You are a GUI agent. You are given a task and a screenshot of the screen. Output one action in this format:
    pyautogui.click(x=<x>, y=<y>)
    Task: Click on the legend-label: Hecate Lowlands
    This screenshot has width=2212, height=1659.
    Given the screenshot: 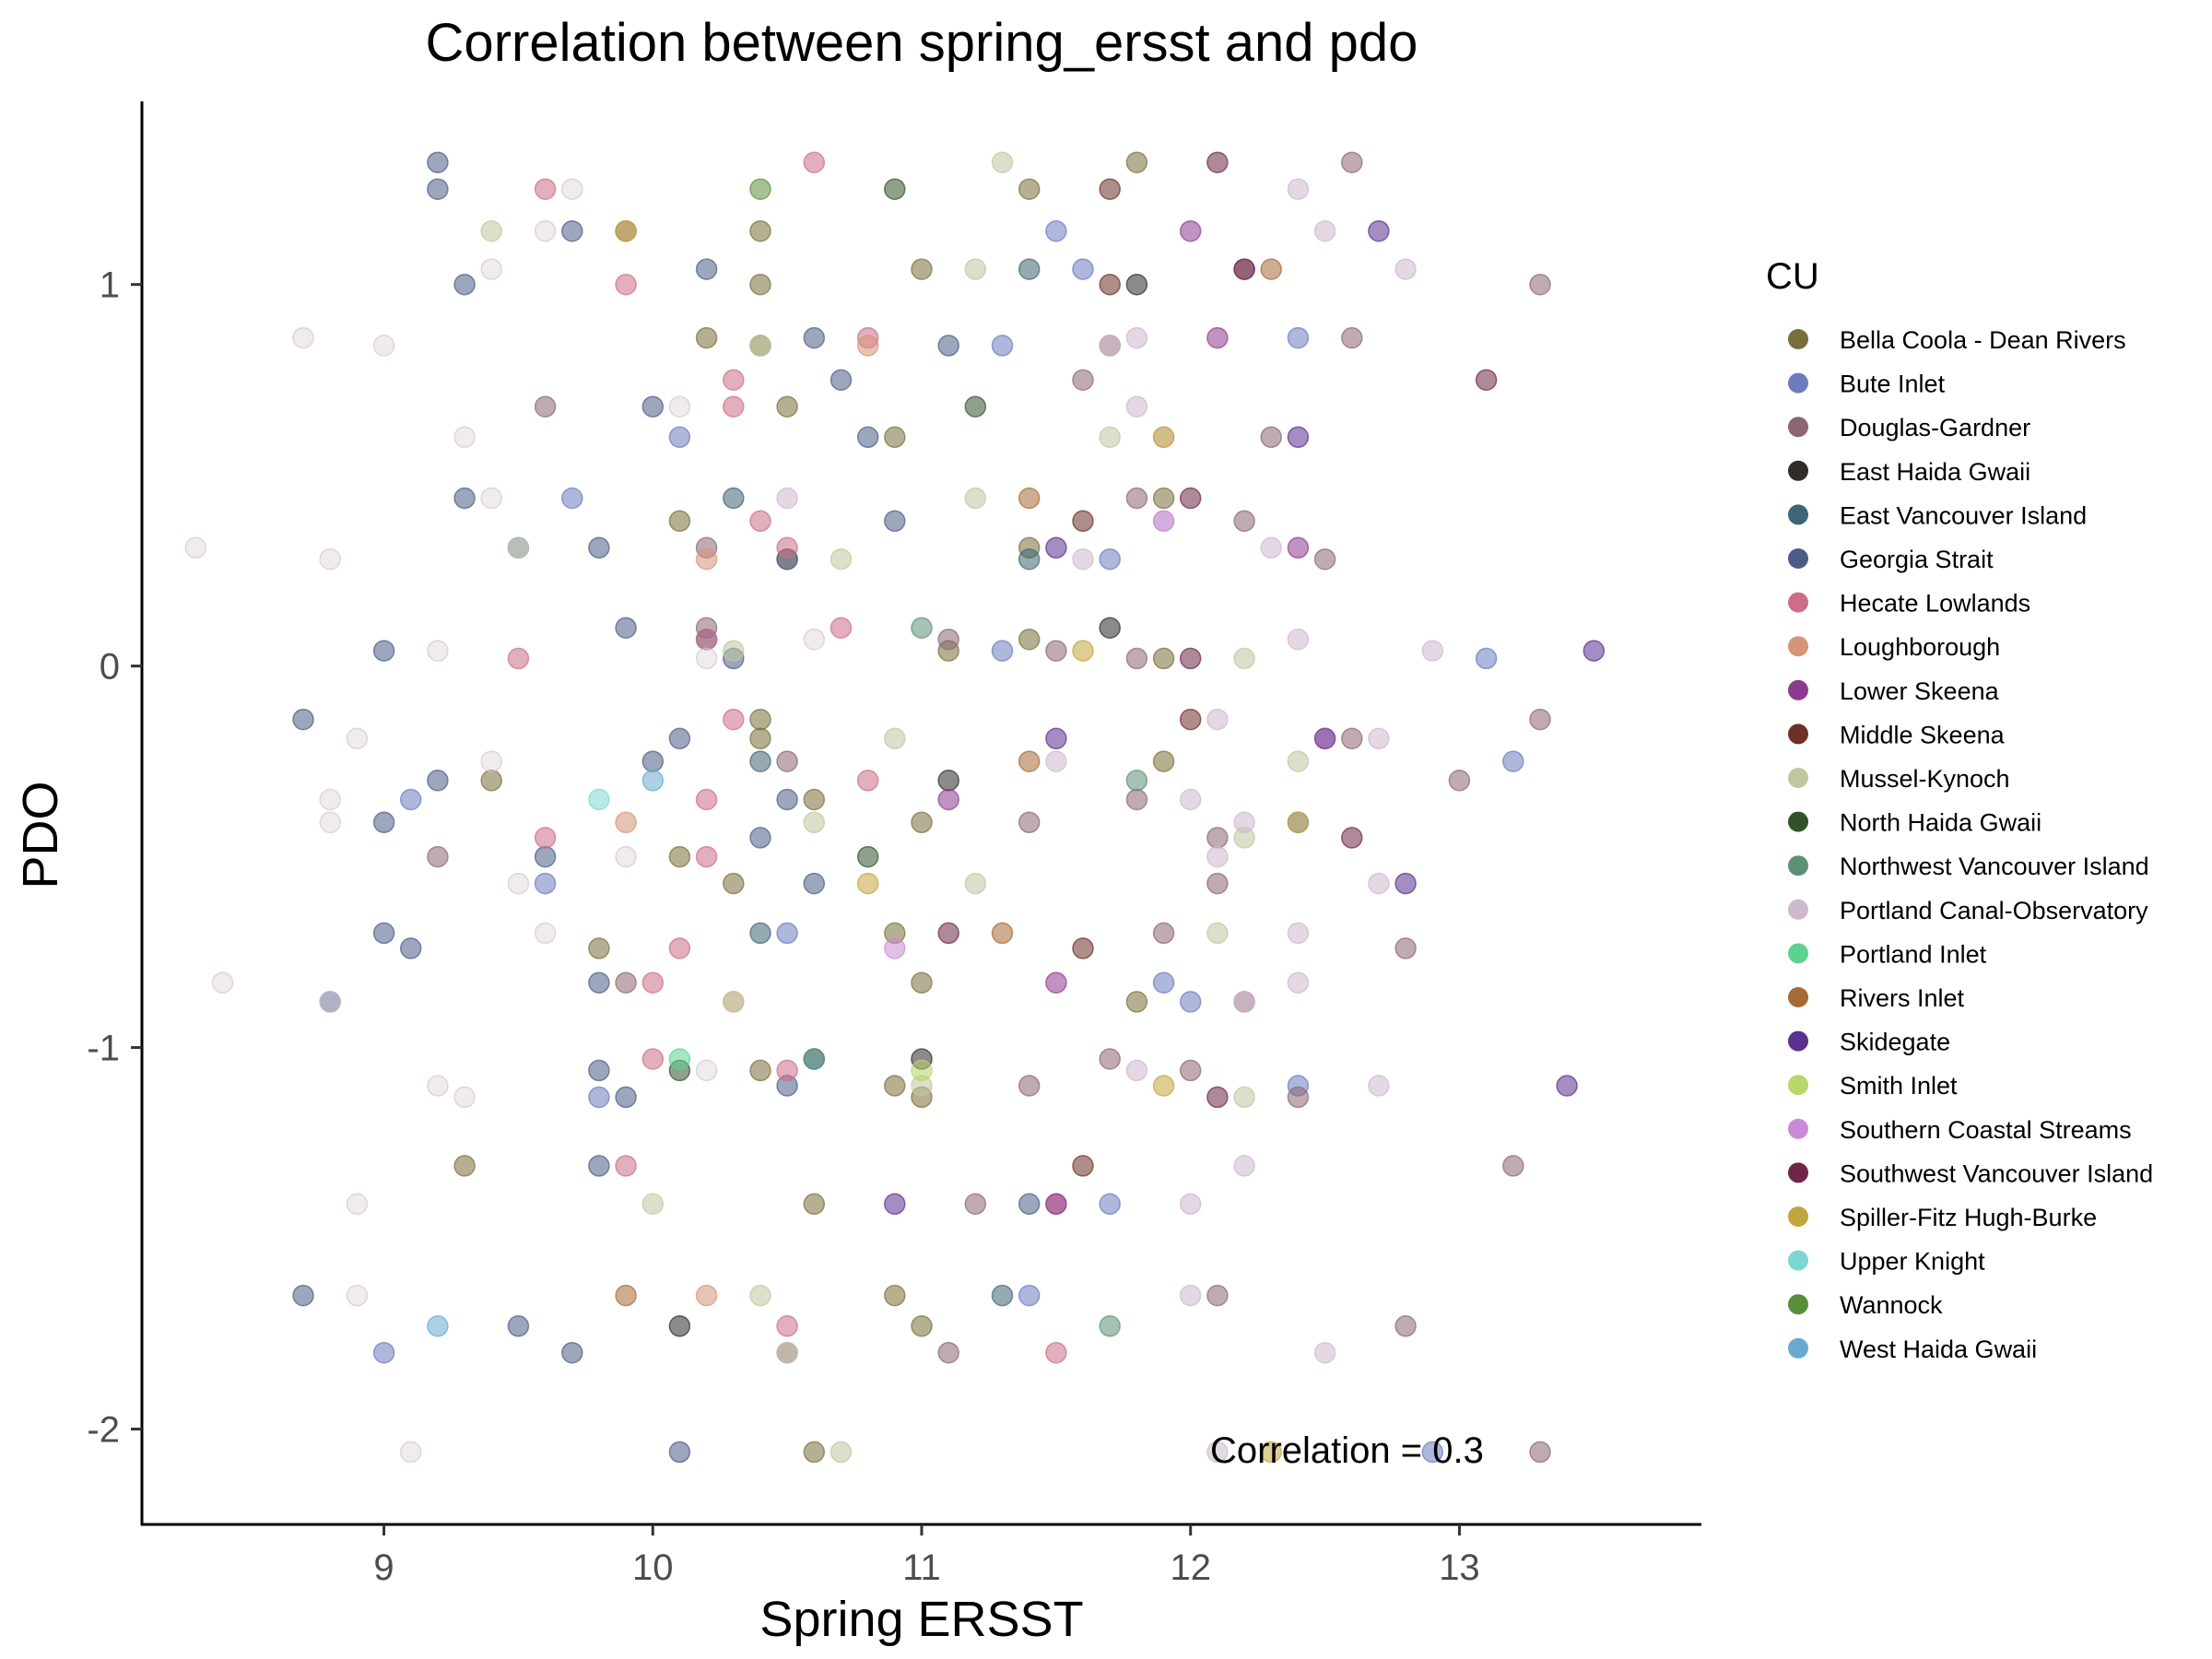 What is the action you would take?
    pyautogui.click(x=1935, y=604)
    